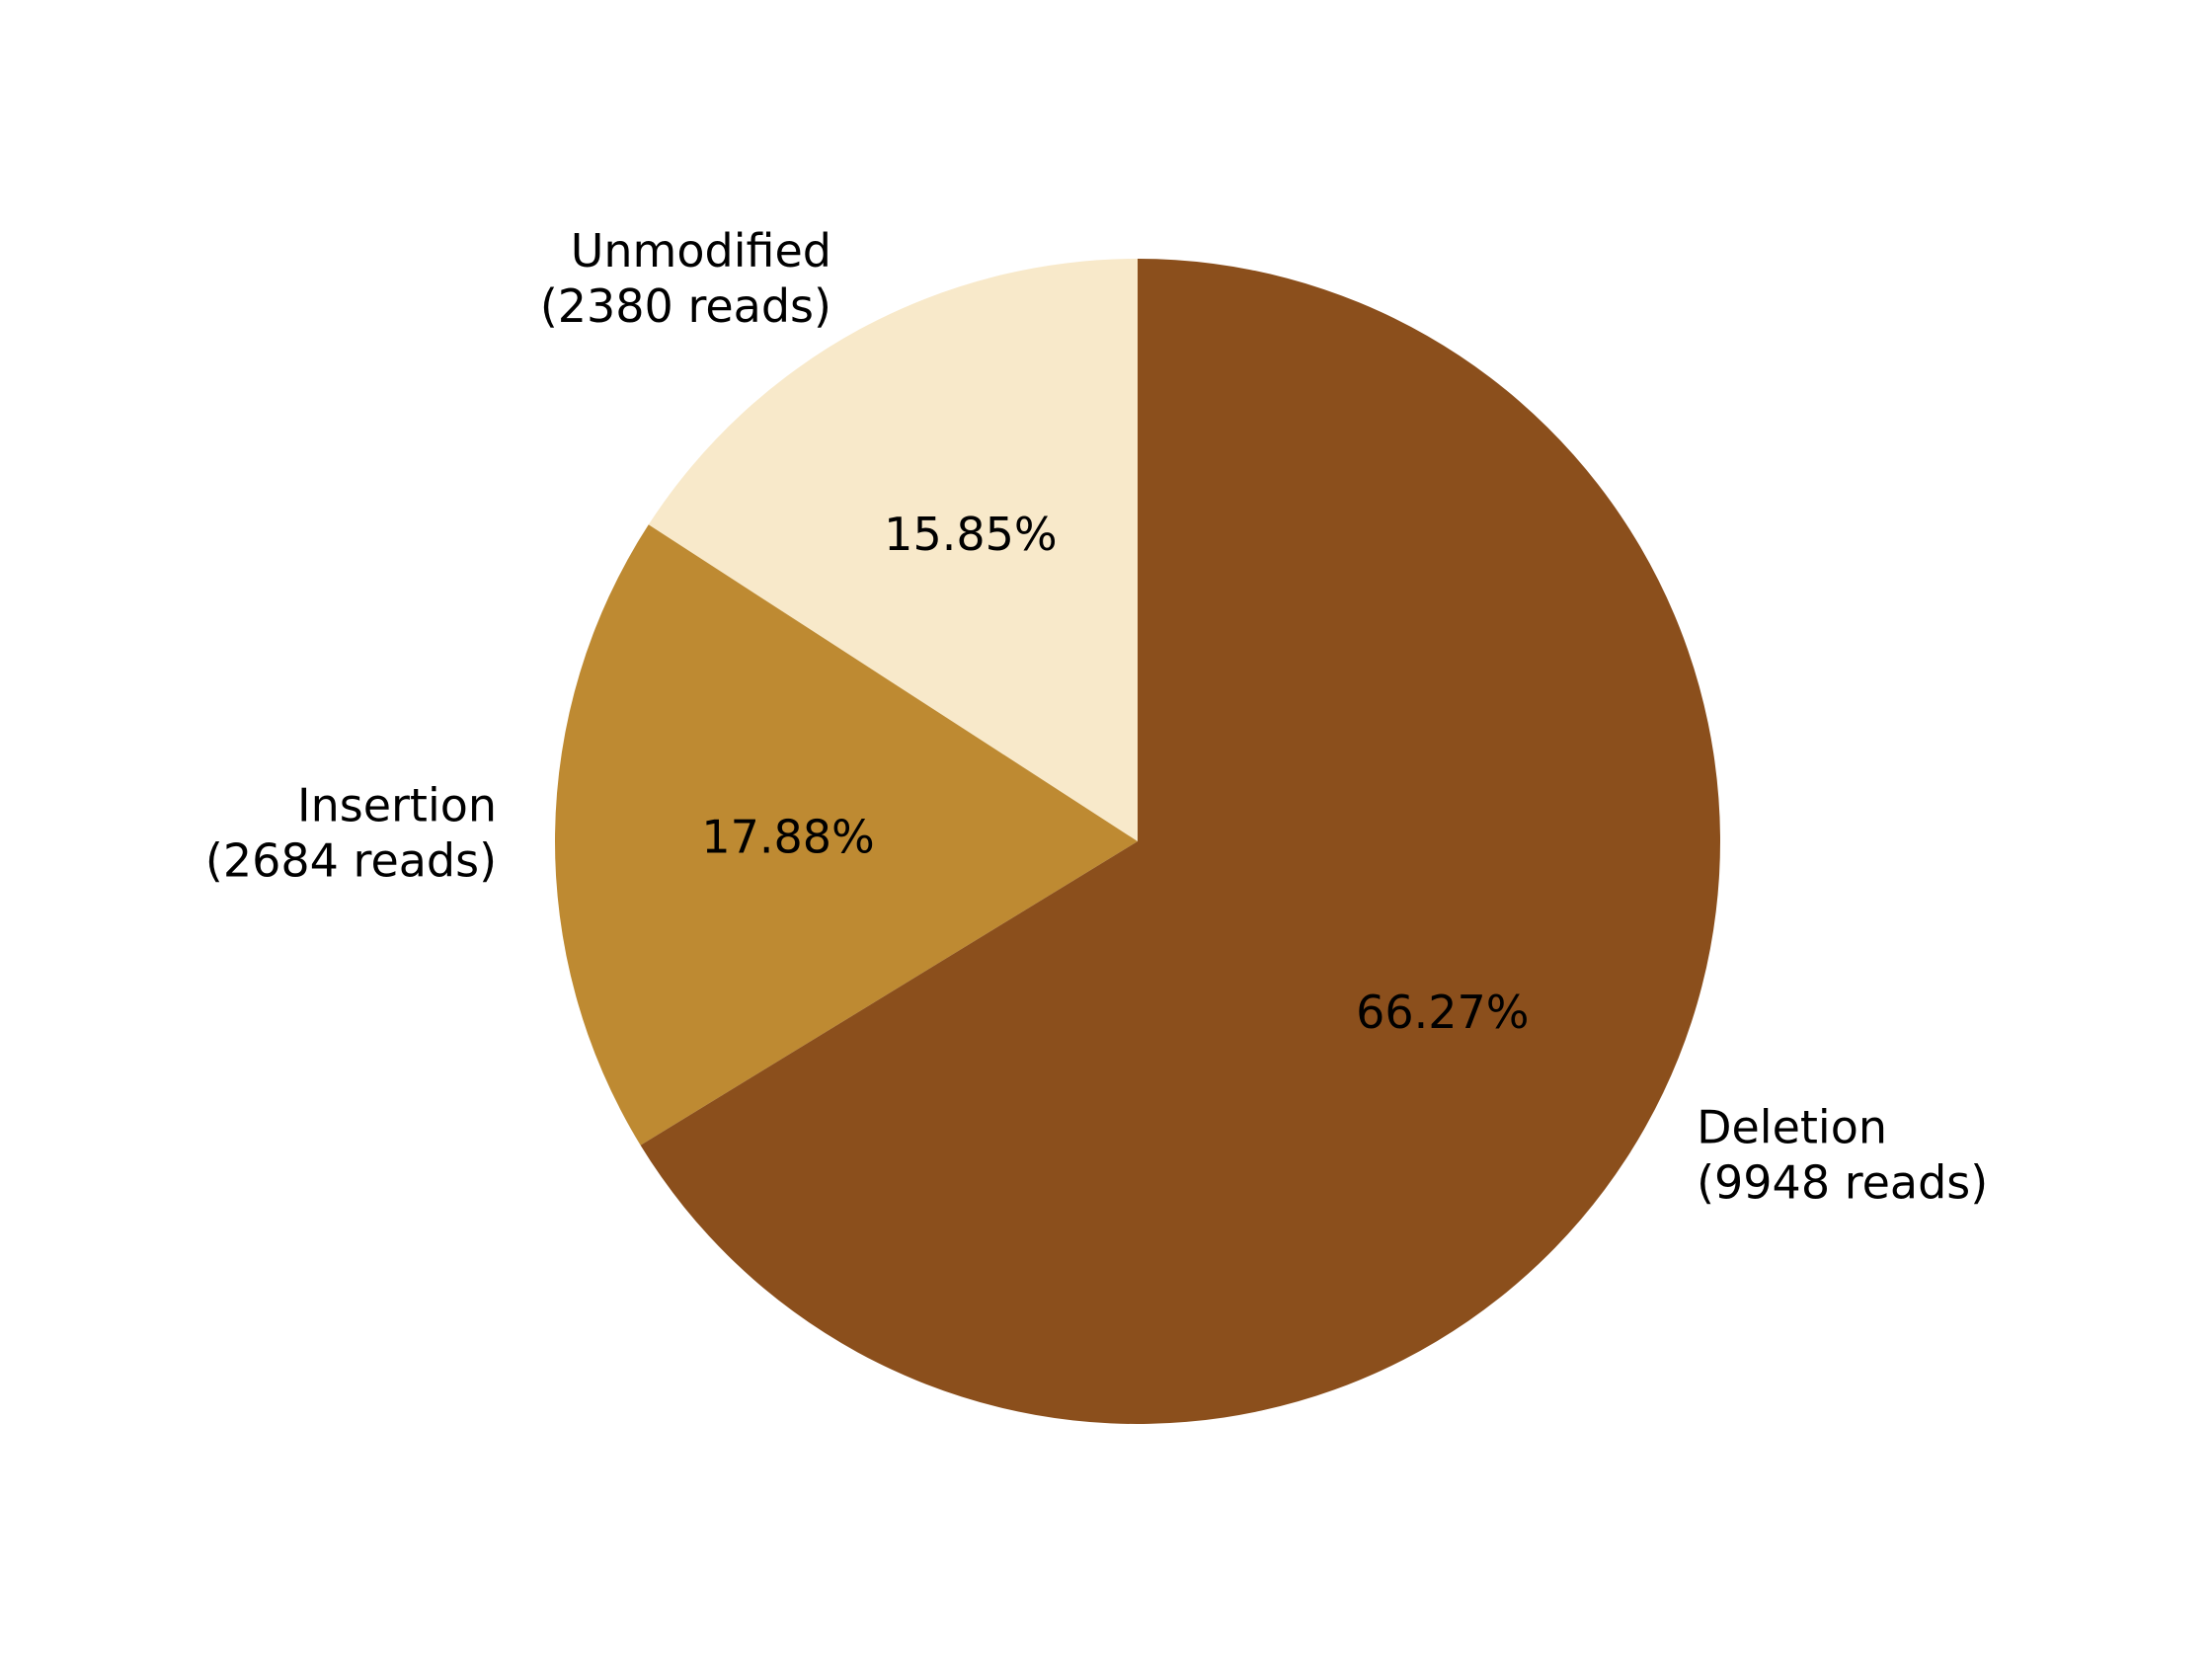 The height and width of the screenshot is (1659, 2212). Describe the element at coordinates (971, 535) in the screenshot. I see `percent-label-unmodified: 15.85%` at that location.